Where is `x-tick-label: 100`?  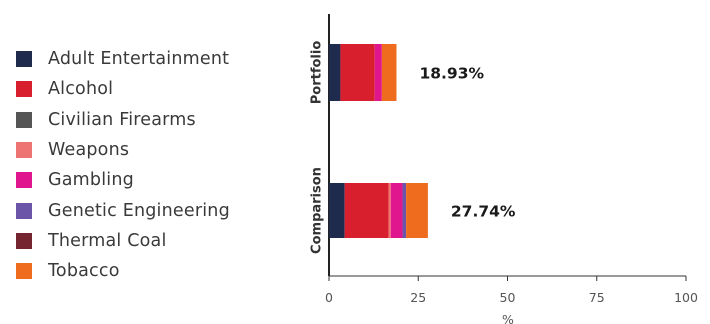
x-tick-label: 100 is located at coordinates (686, 297).